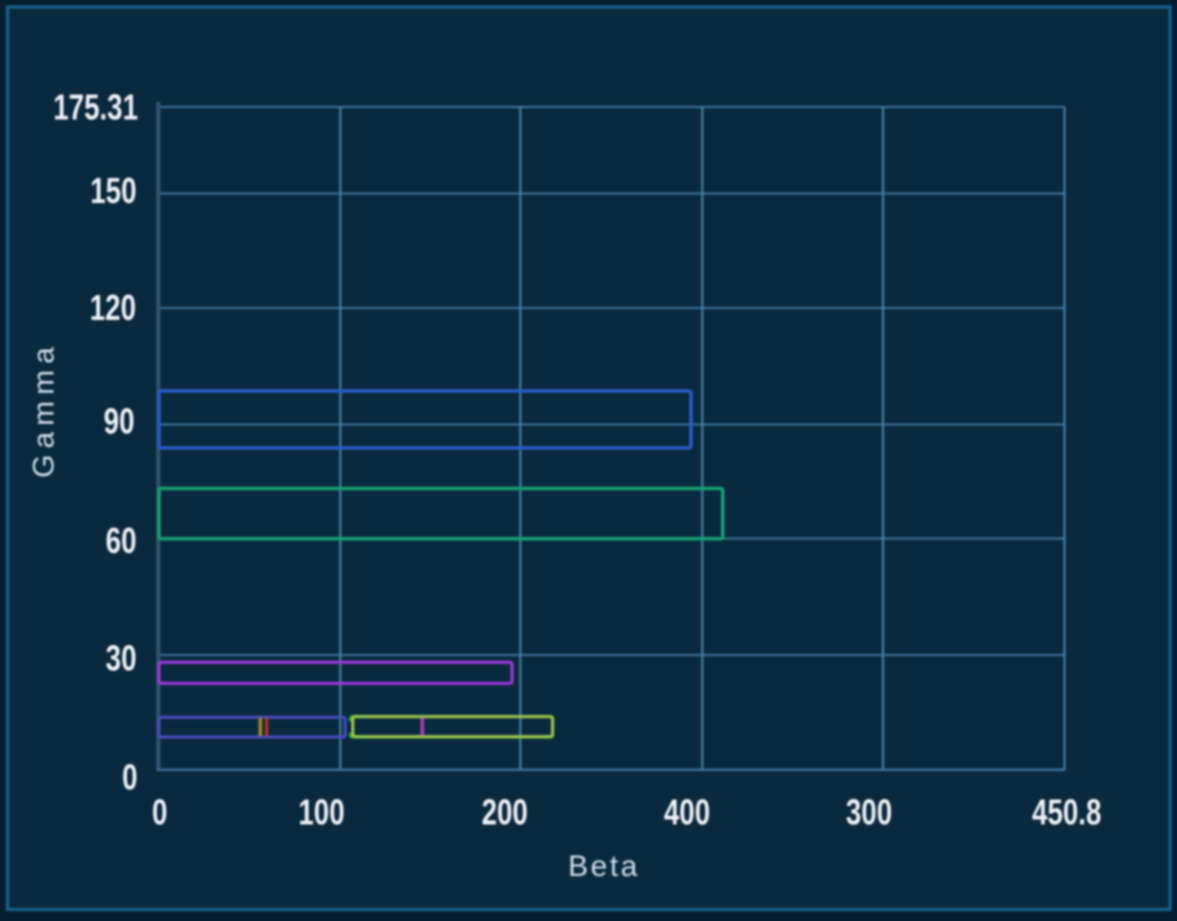 The height and width of the screenshot is (921, 1177). I want to click on svg-text: 450.8, so click(1066, 812).